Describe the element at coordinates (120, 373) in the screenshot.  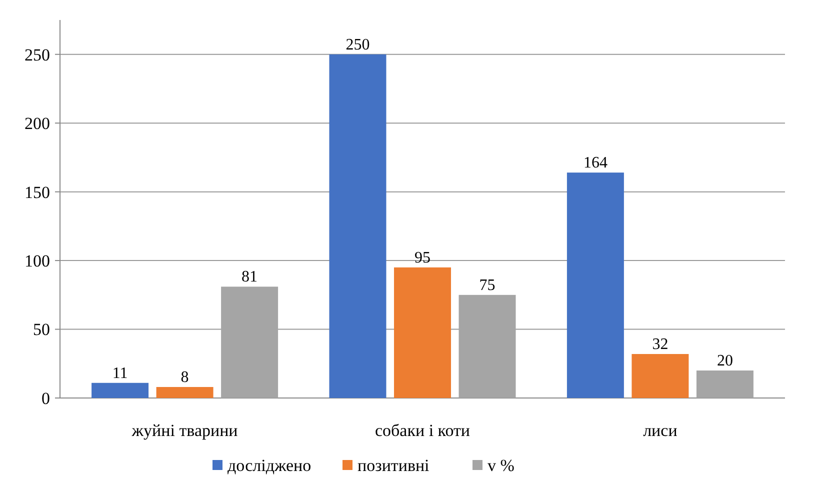
I see `data-label: 11` at that location.